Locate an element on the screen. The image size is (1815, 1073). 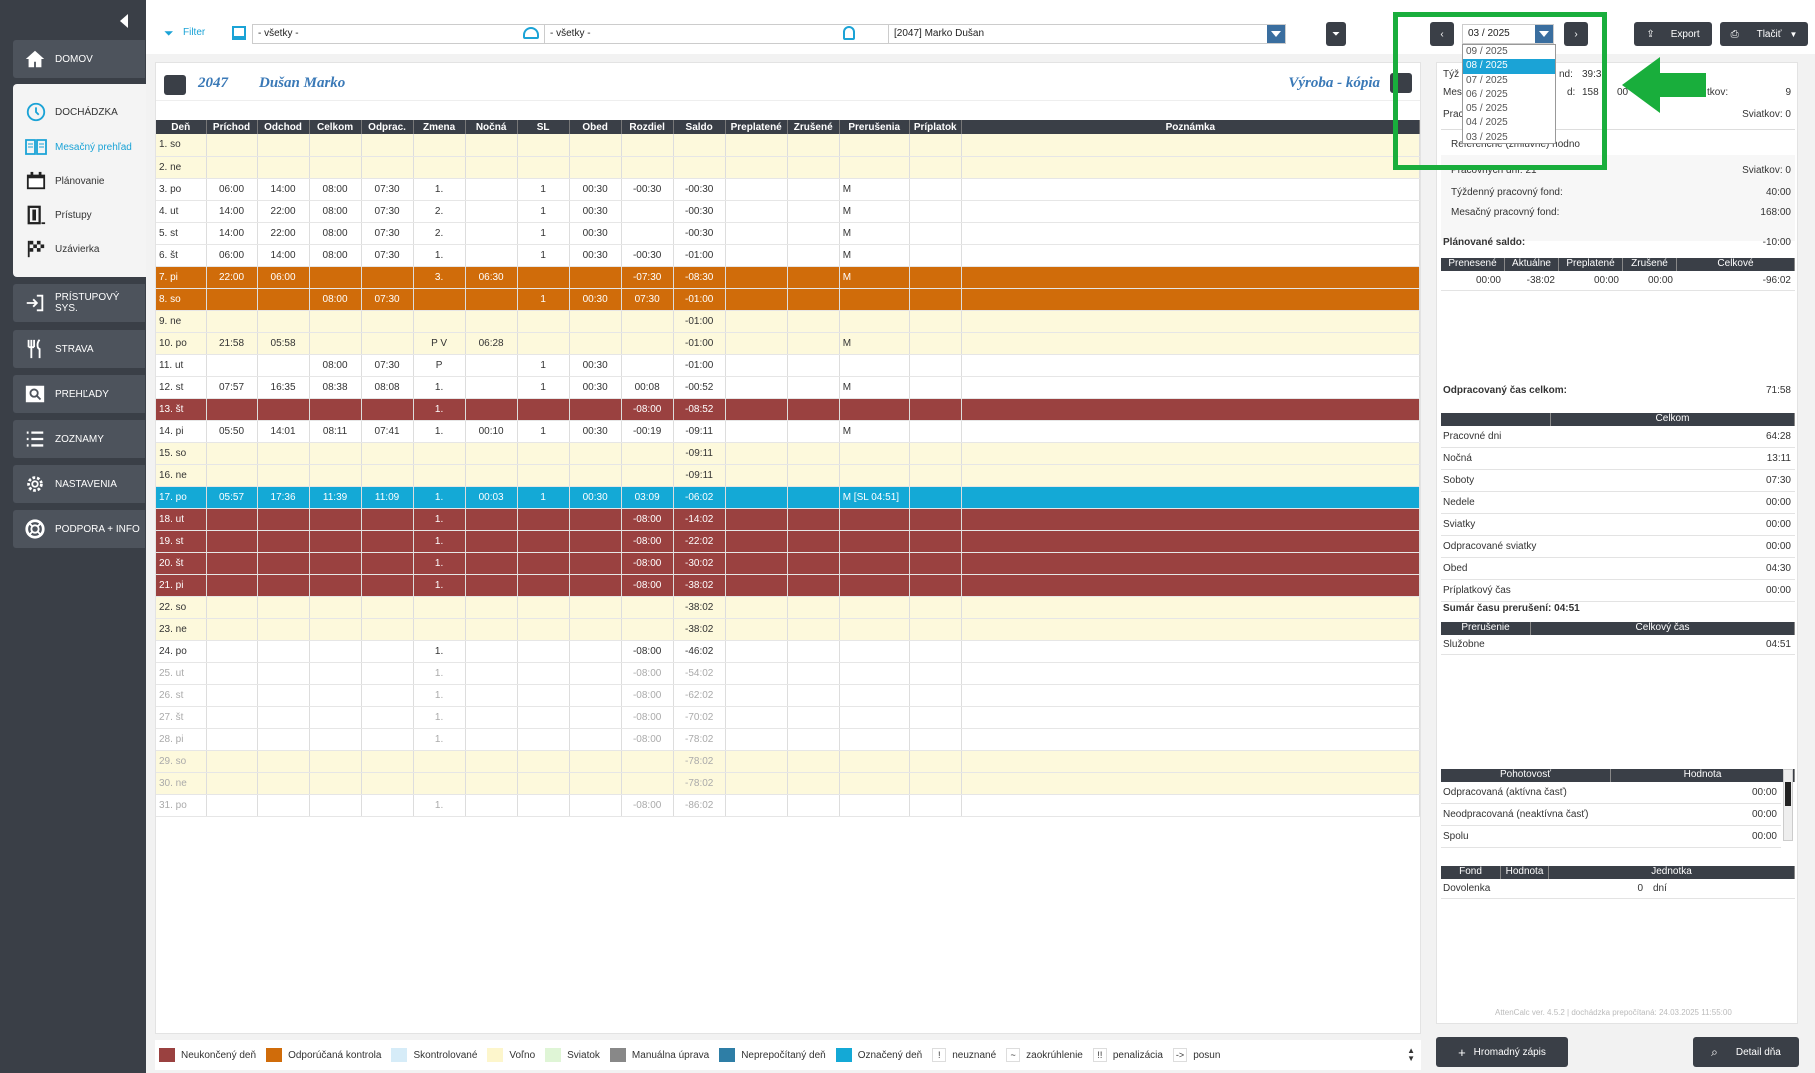
collapse-sidebar-icon is located at coordinates (124, 21).